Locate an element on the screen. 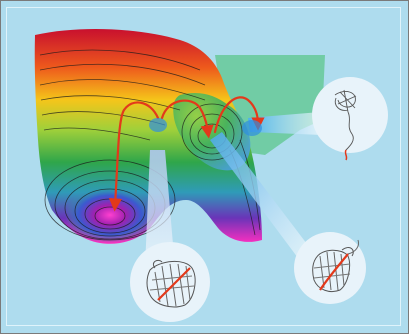  transition-highlight-right is located at coordinates (252, 128).